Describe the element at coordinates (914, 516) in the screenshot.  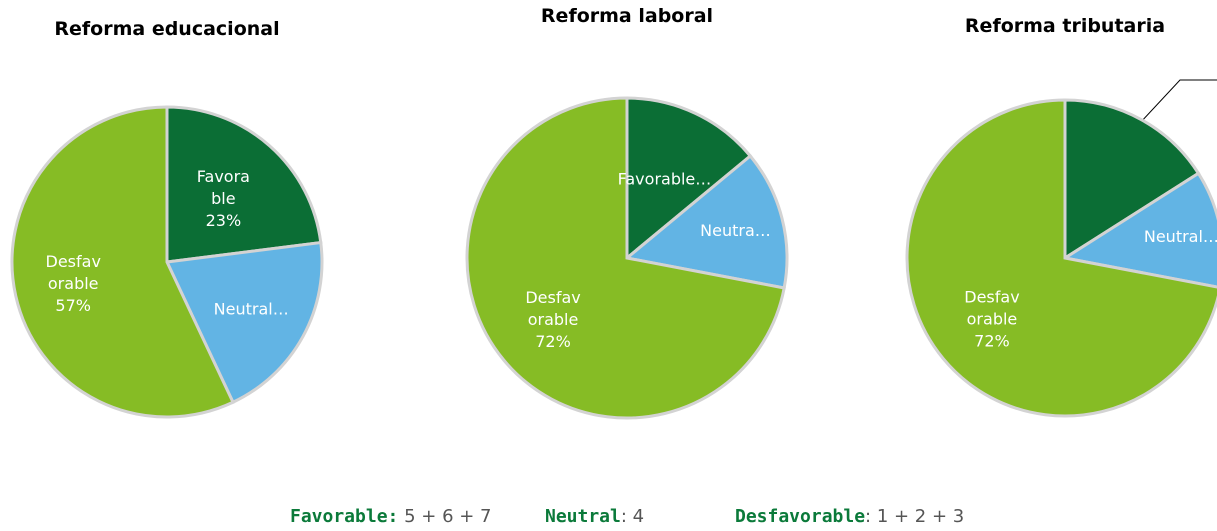
I see `footer-text: : 1 + 2 + 3` at that location.